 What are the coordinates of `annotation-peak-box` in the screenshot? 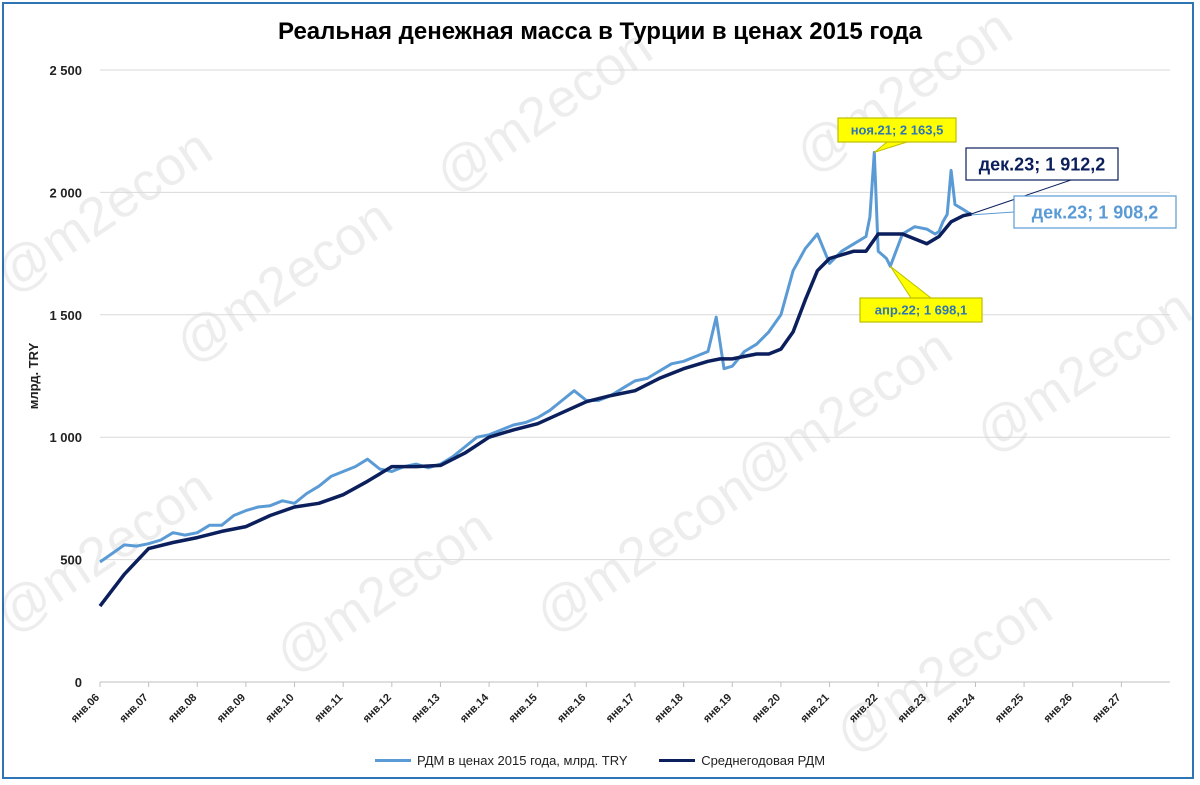 It's located at (897, 130).